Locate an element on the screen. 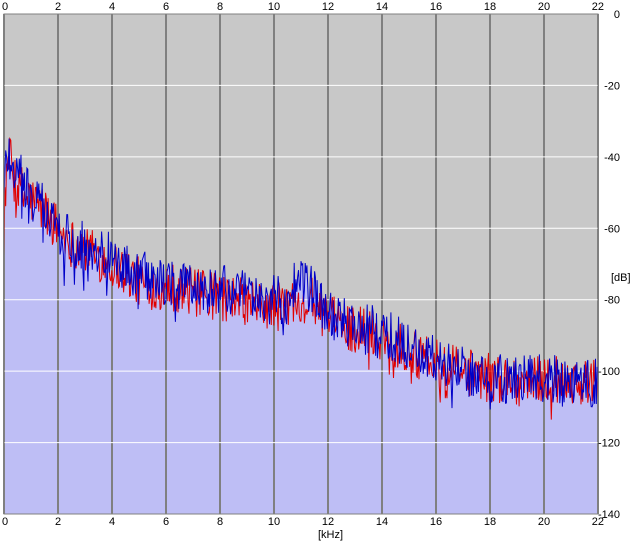 Image resolution: width=635 pixels, height=541 pixels. y-tick-label: -140 is located at coordinates (609, 515).